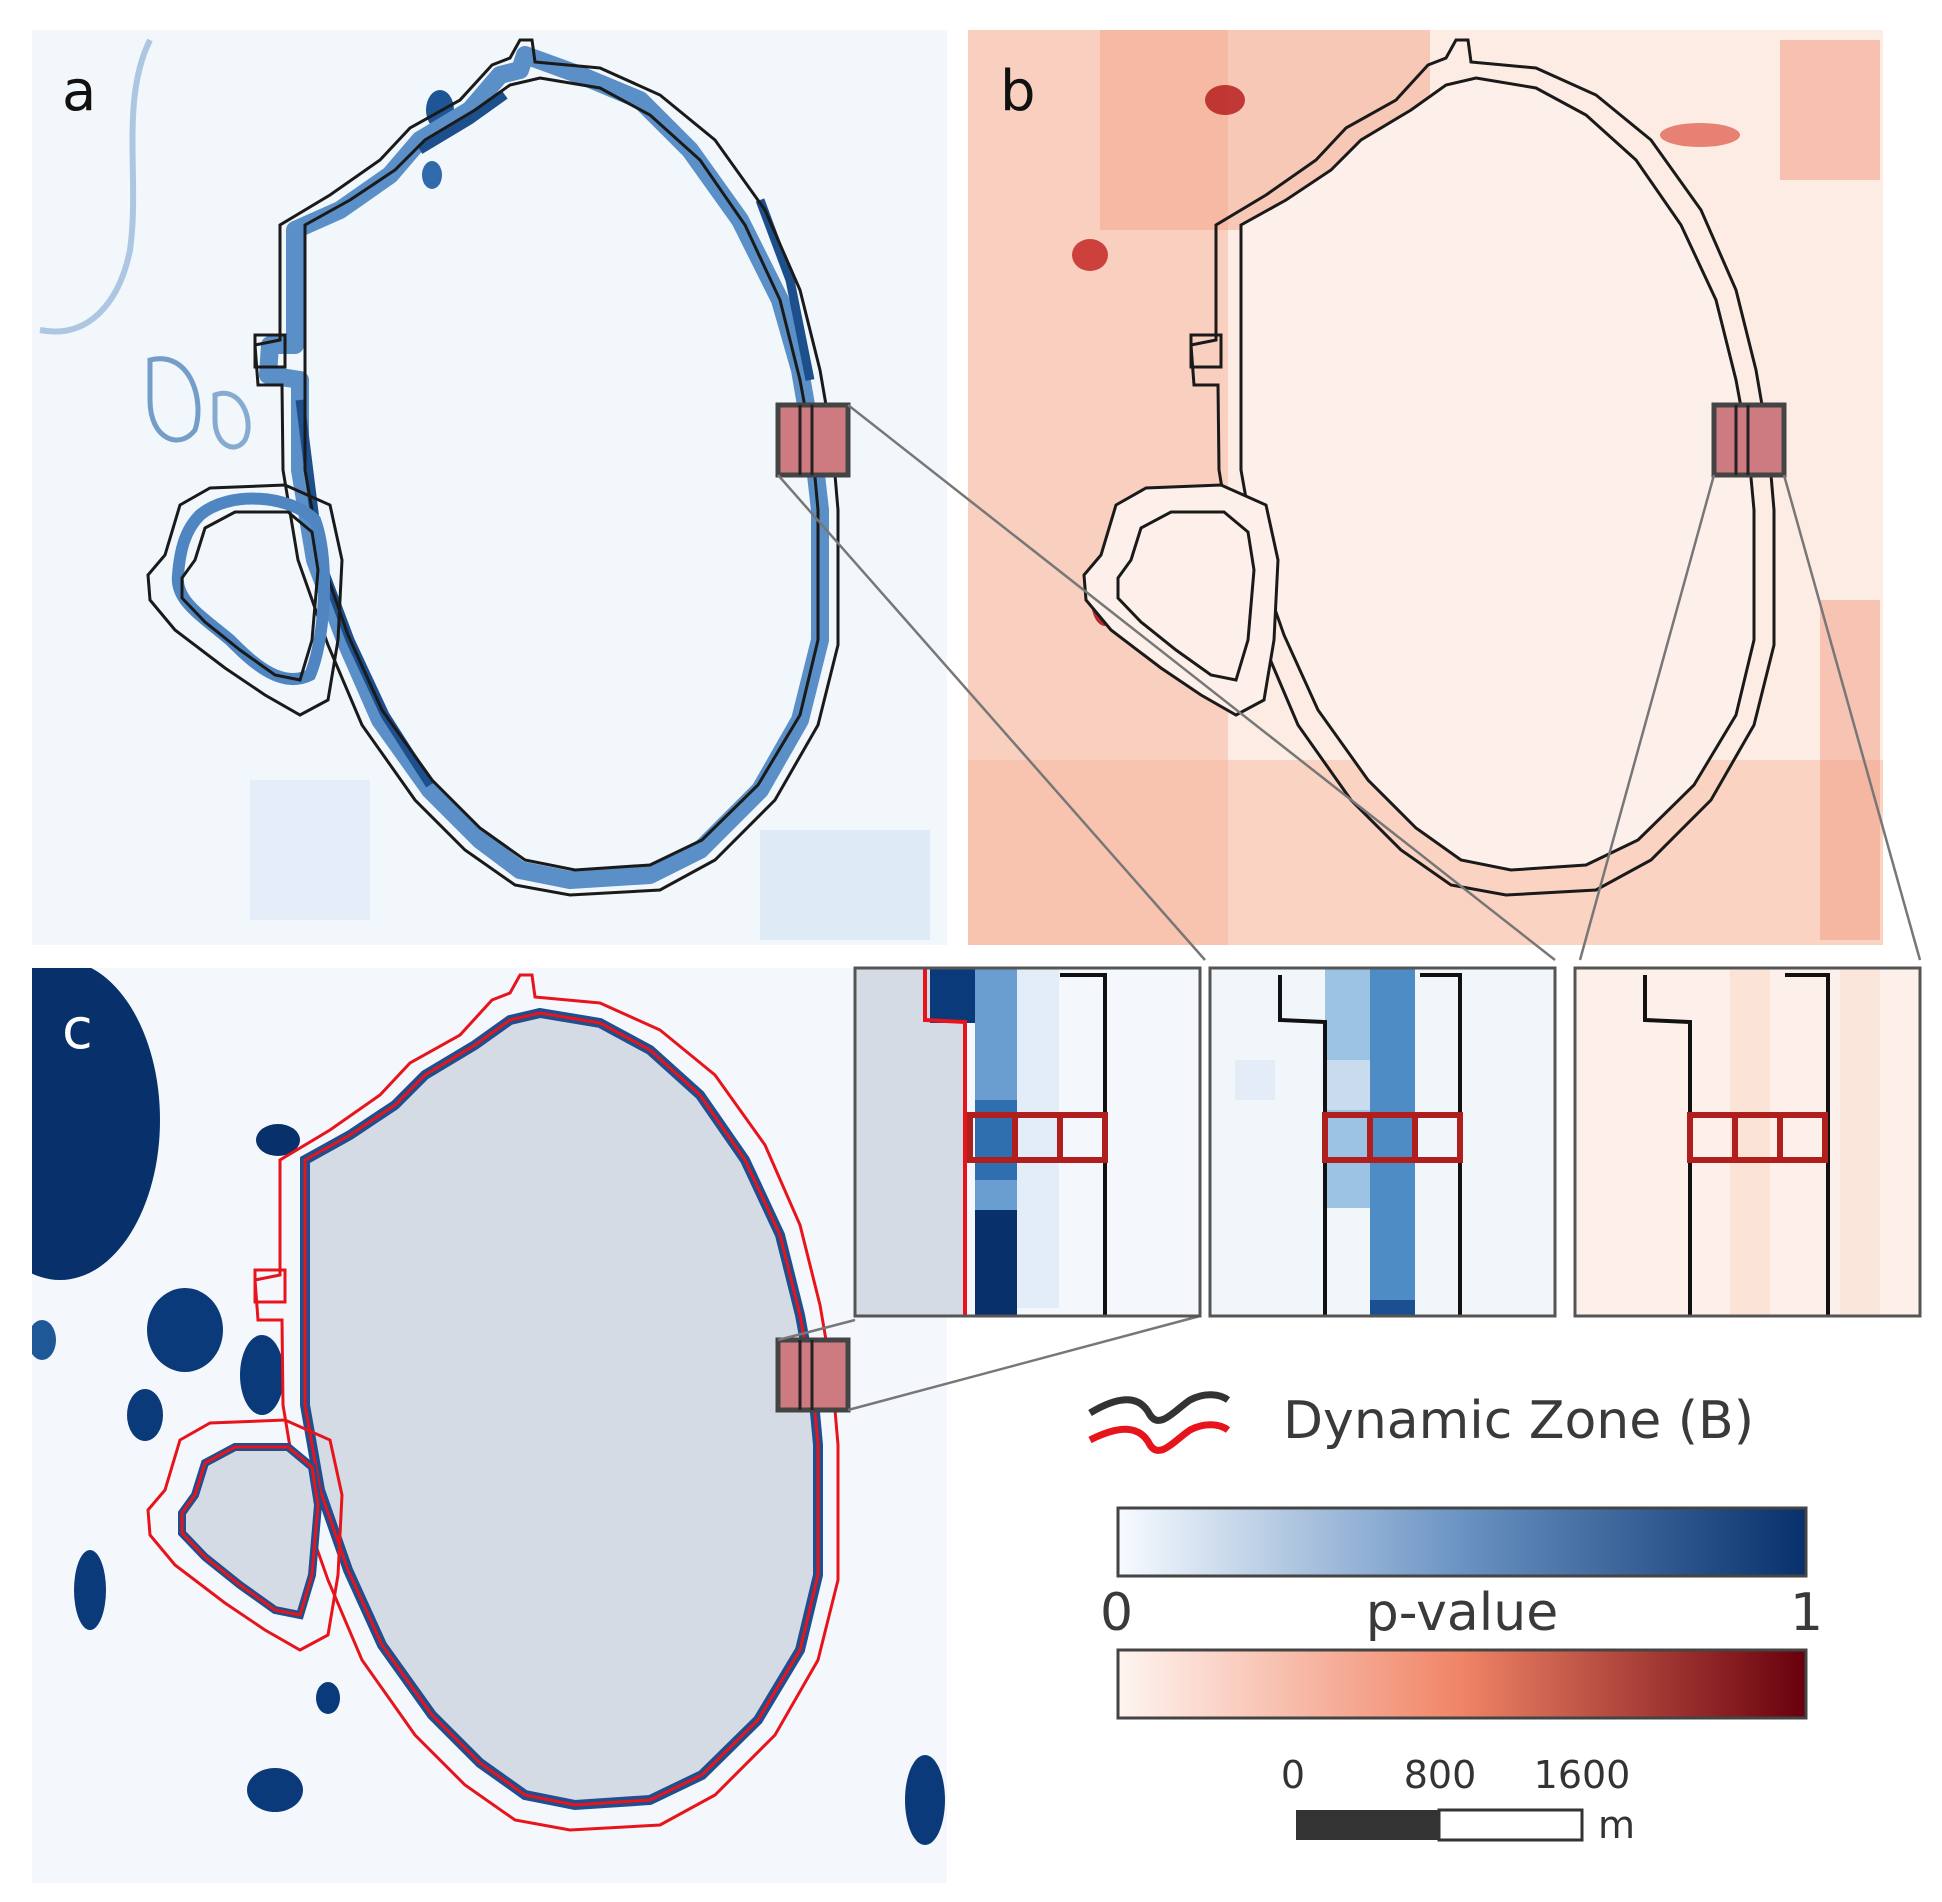 Image resolution: width=1942 pixels, height=1902 pixels. Describe the element at coordinates (1392, 1308) in the screenshot. I see `inset-a-cells-dark` at that location.